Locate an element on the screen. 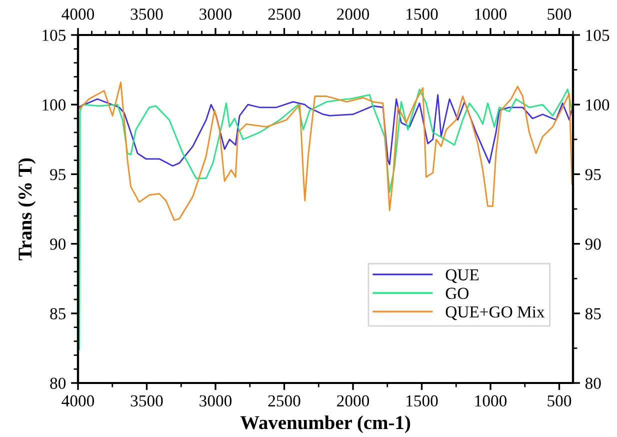 The image size is (617, 437). y2-tick-label: 90 is located at coordinates (593, 244).